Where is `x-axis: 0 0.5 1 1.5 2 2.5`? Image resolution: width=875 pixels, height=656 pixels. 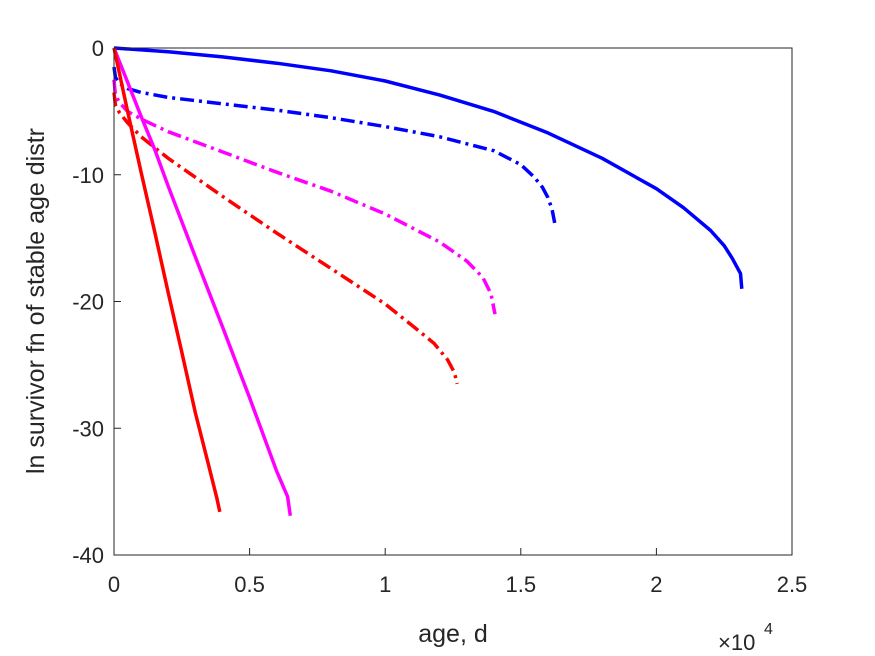 x-axis: 0 0.5 1 1.5 2 2.5 is located at coordinates (457, 572).